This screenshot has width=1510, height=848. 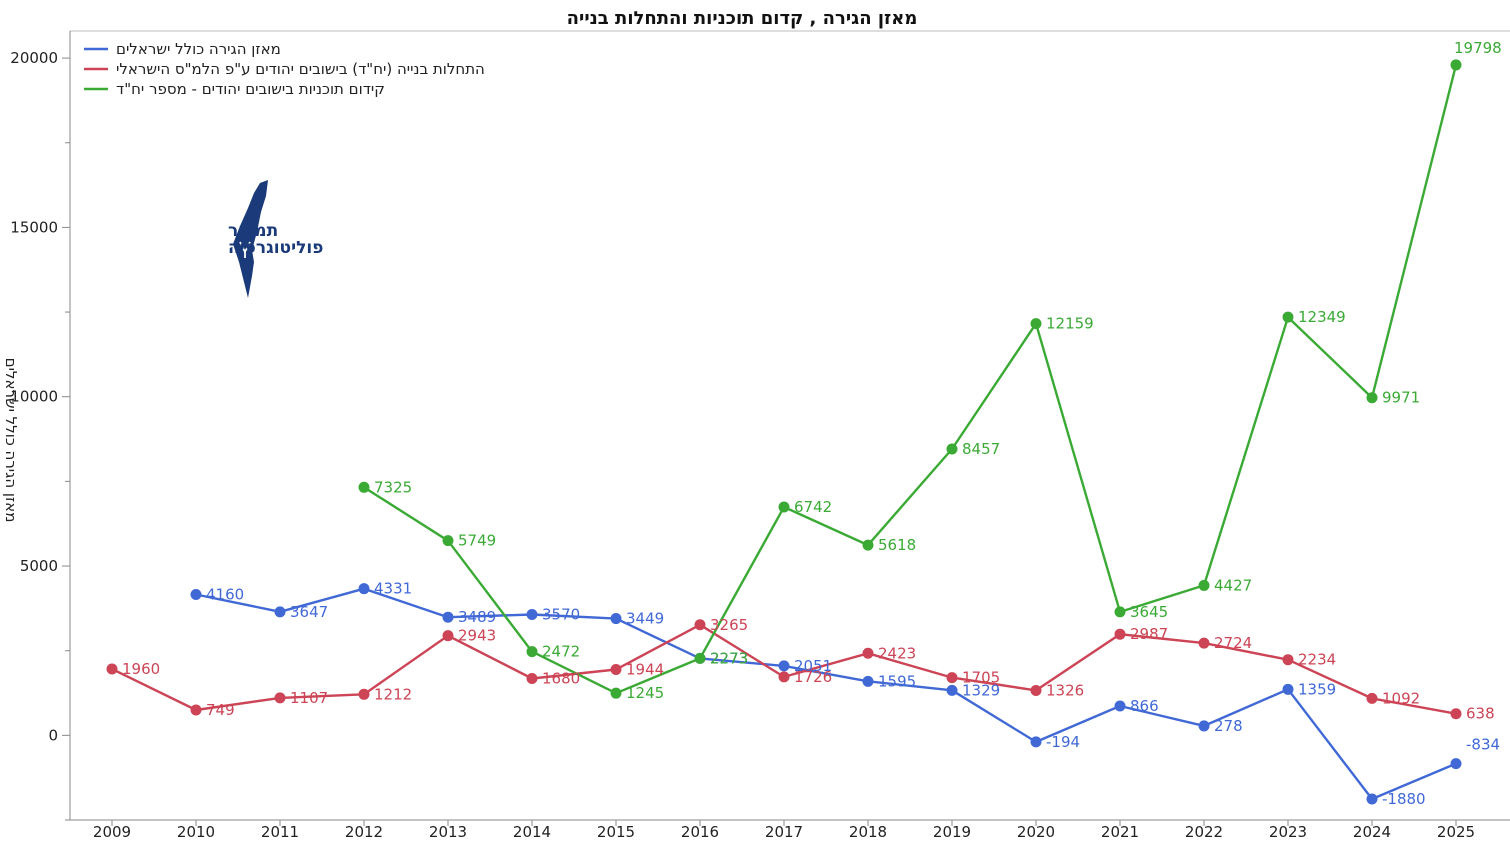 I want to click on data-label: 3265, so click(x=729, y=625).